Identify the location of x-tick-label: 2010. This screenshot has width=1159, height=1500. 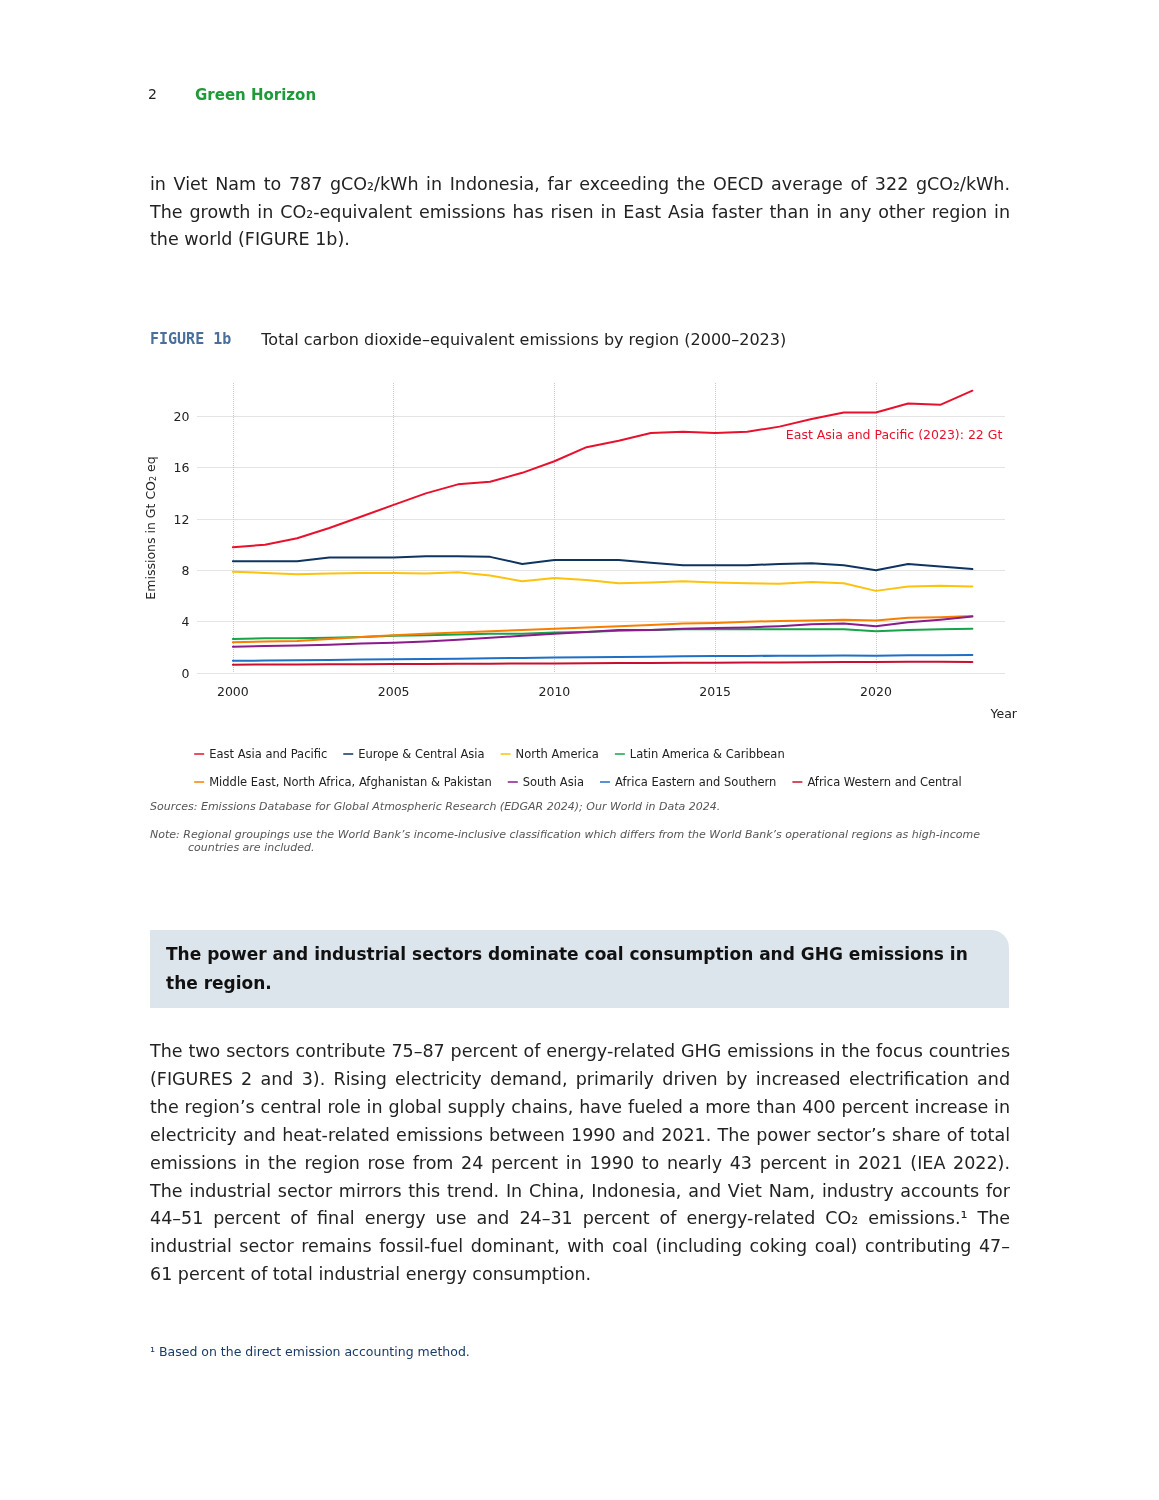
(554, 691).